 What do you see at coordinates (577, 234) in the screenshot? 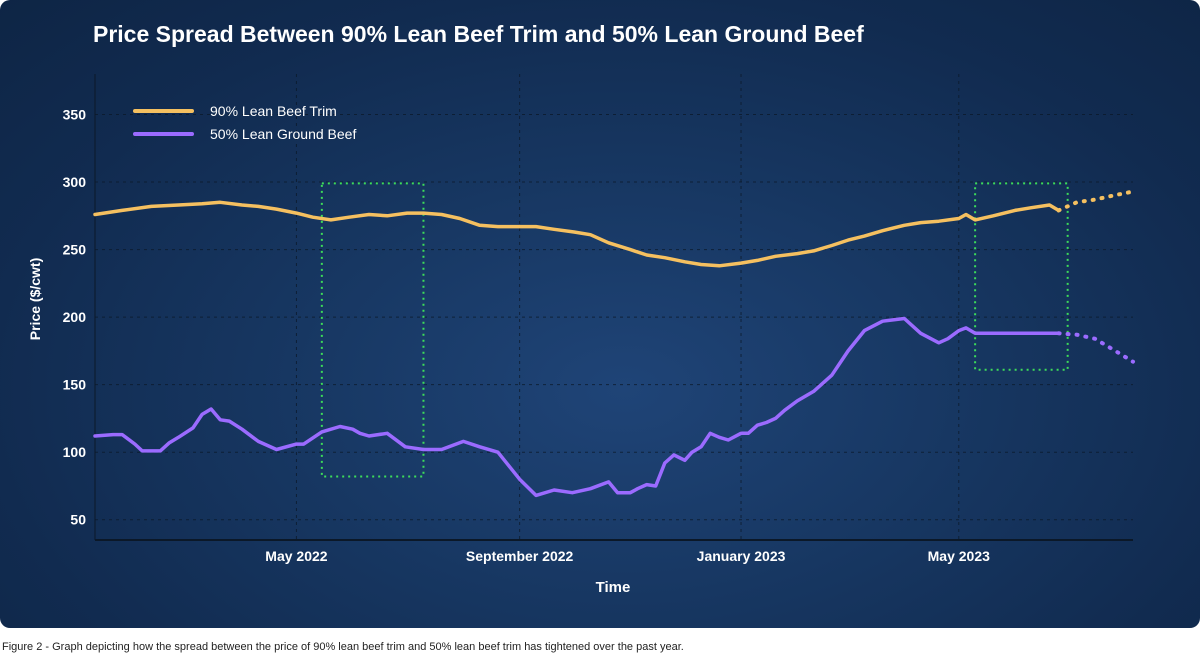
I see `series-line-trim` at bounding box center [577, 234].